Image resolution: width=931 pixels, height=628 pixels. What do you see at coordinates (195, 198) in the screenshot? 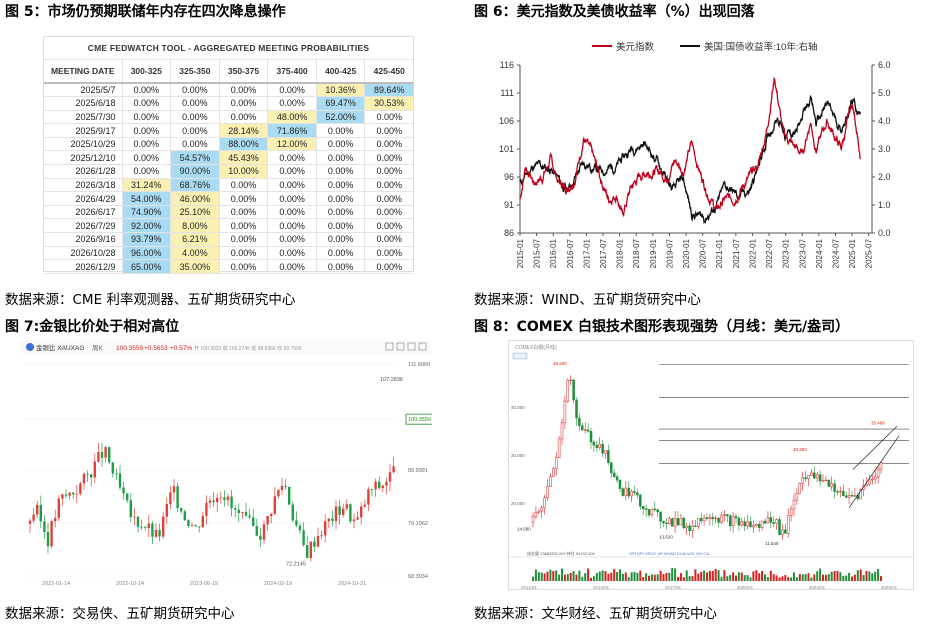
I see `probability-cell: 46.00%` at bounding box center [195, 198].